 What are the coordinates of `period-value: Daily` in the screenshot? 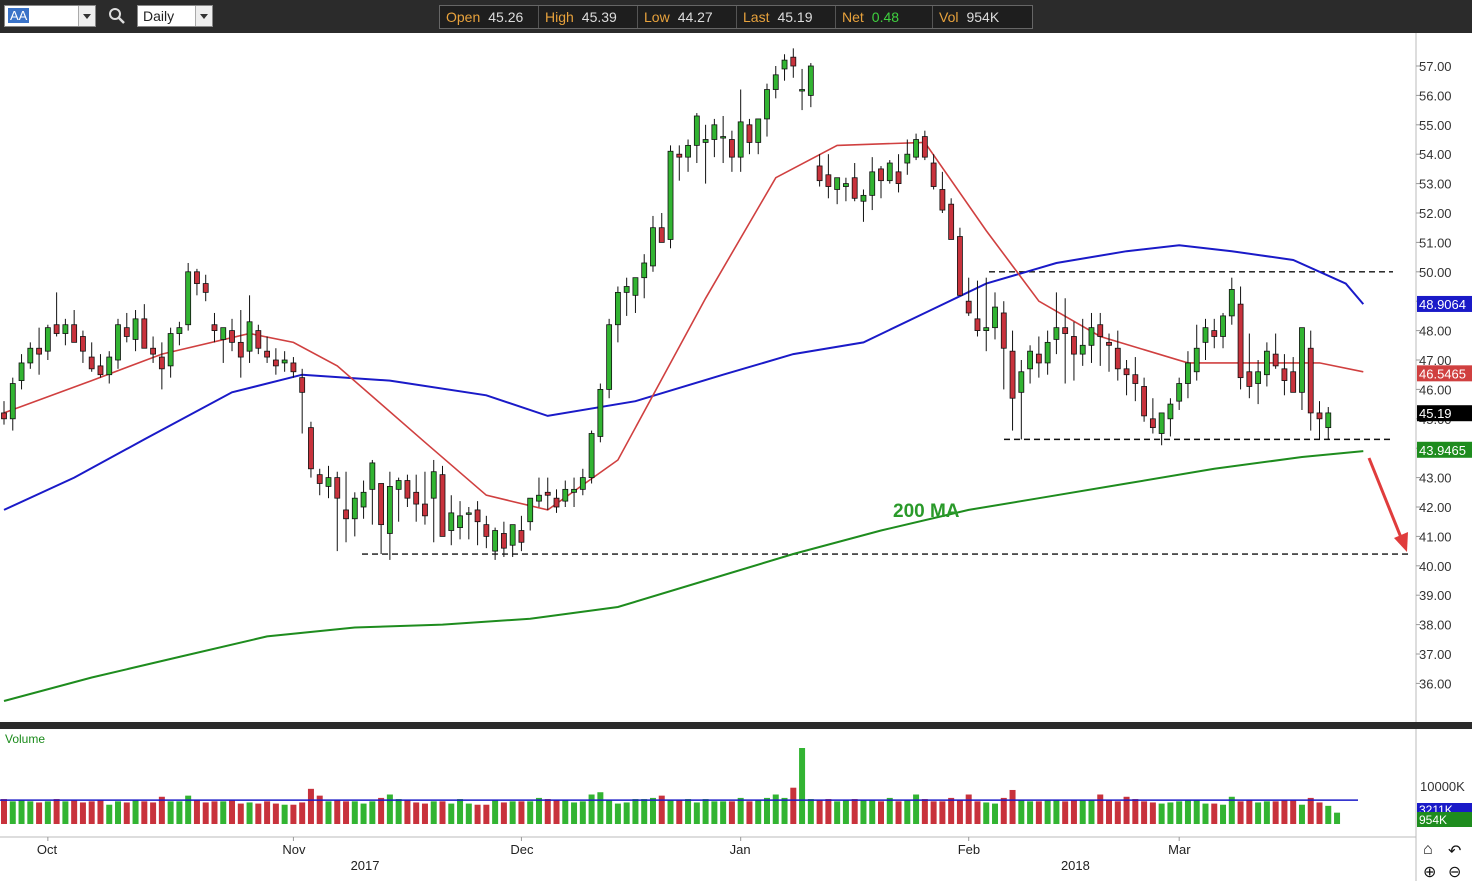 It's located at (159, 16).